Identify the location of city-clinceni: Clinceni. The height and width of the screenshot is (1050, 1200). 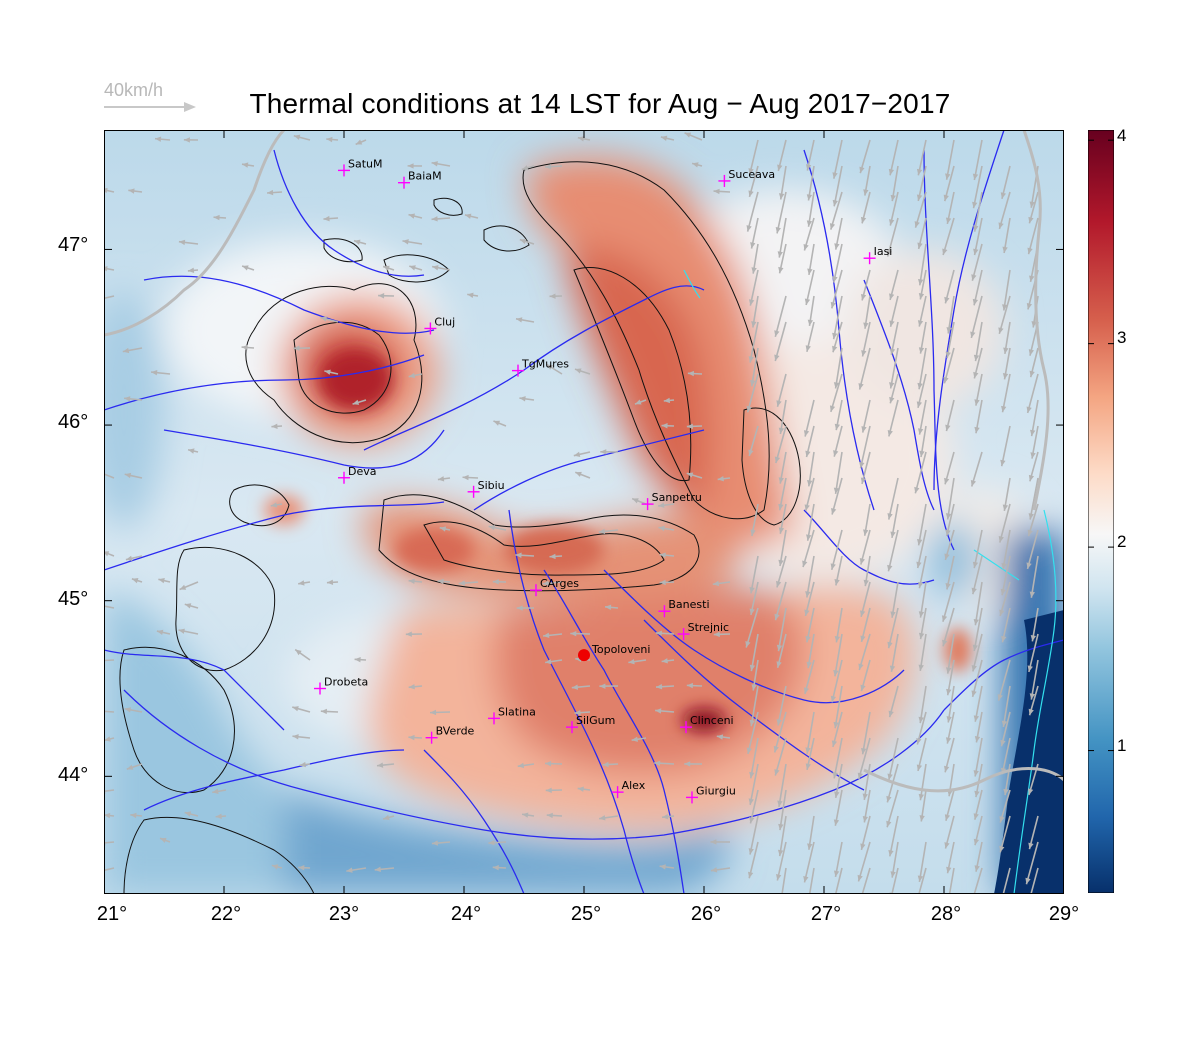
(707, 724).